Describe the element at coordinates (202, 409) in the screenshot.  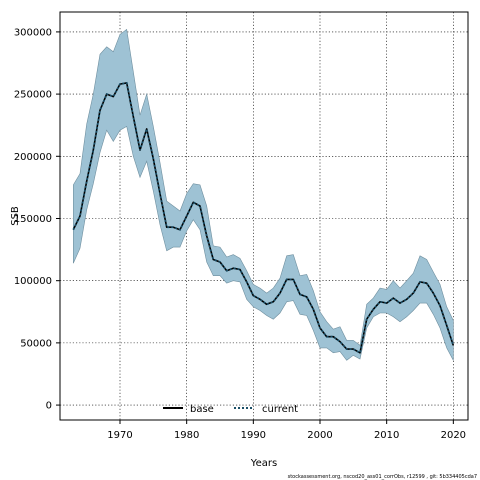
I see `legend-label-base: base` at that location.